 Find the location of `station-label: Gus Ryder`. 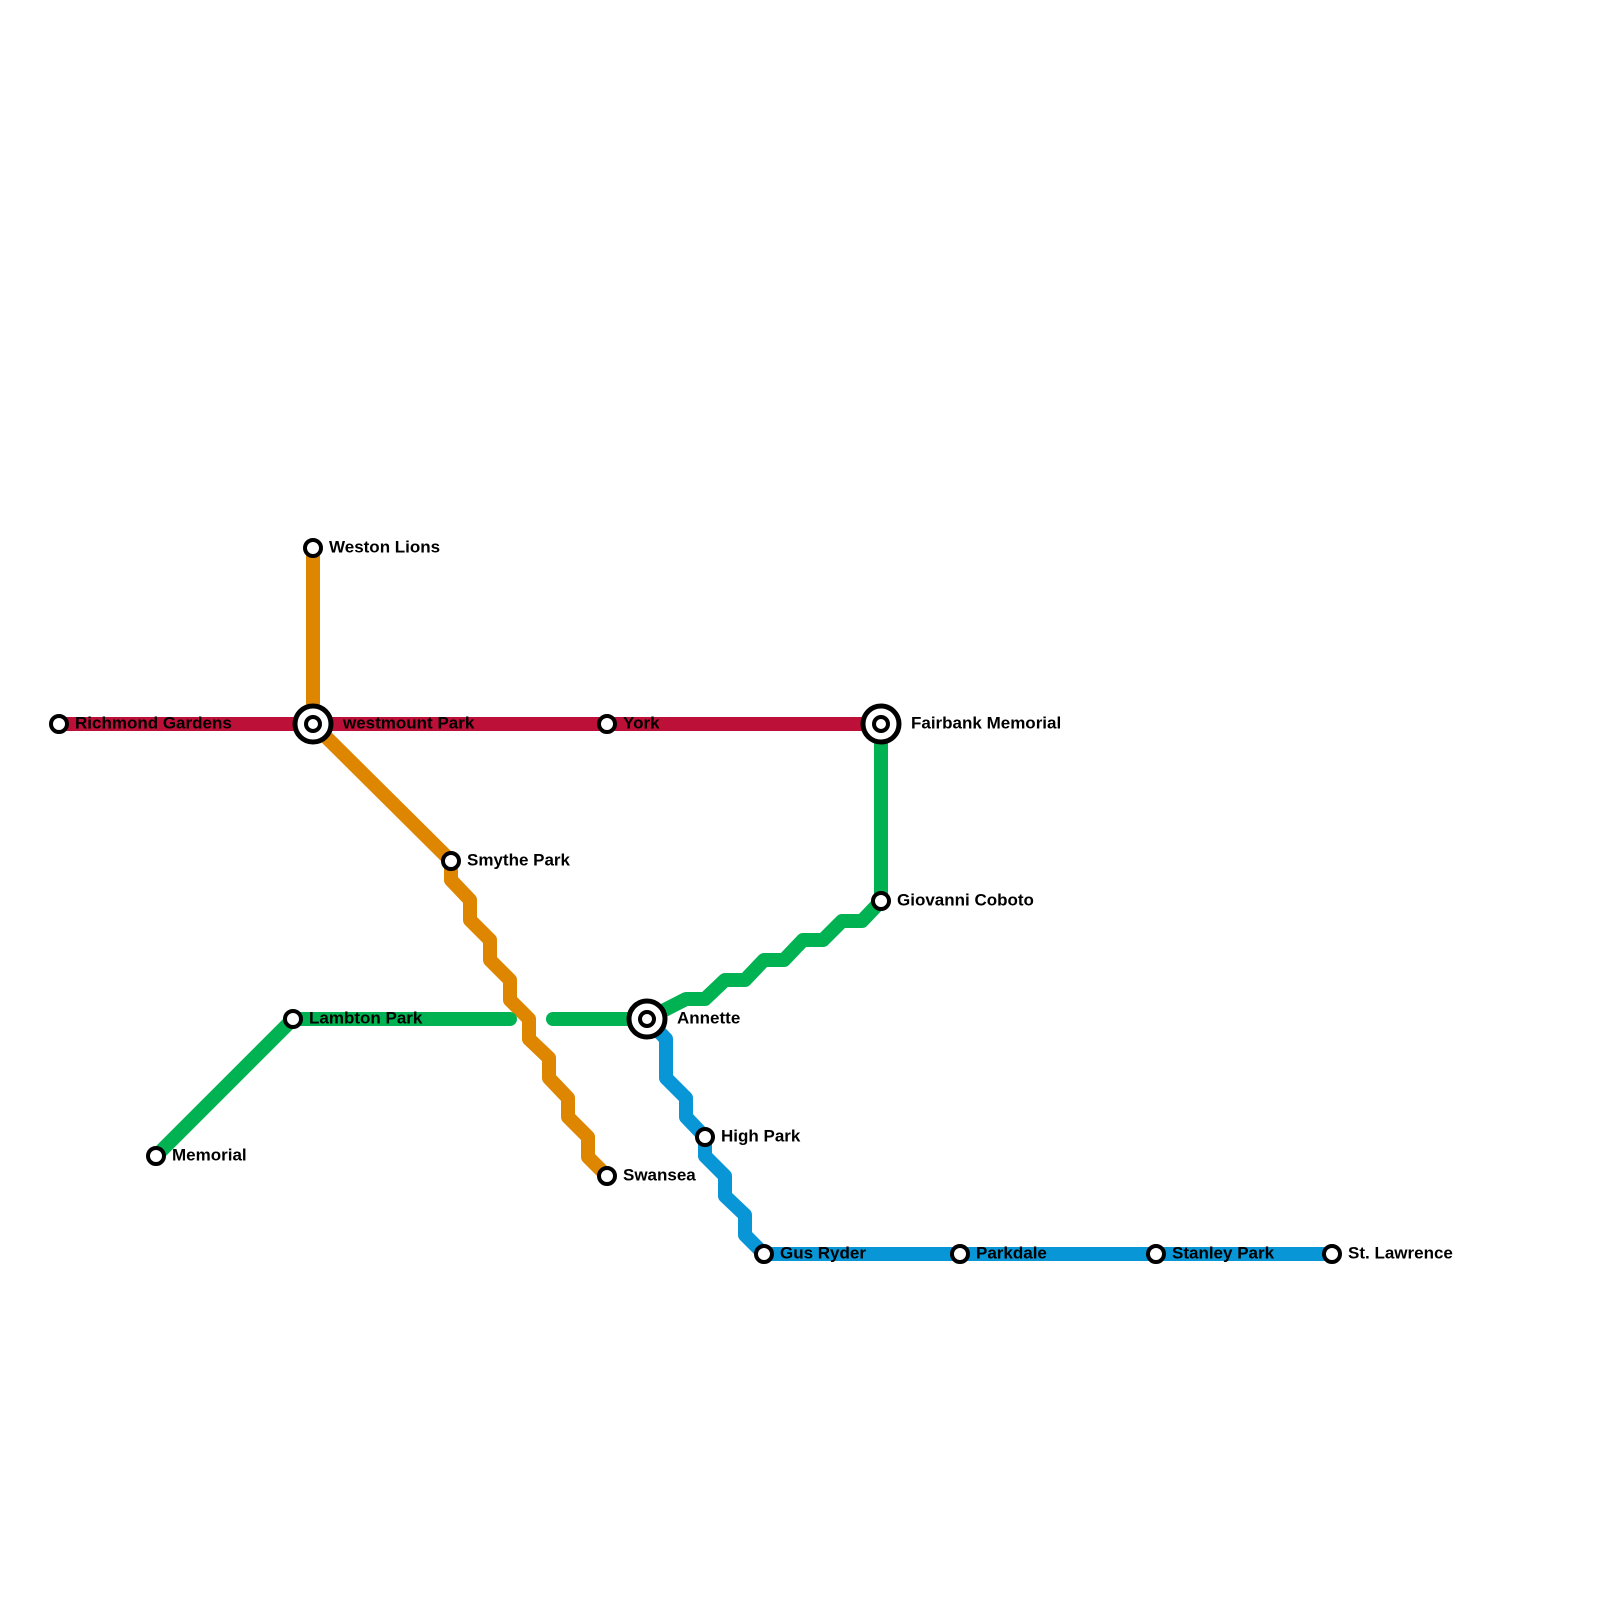

station-label: Gus Ryder is located at coordinates (823, 1252).